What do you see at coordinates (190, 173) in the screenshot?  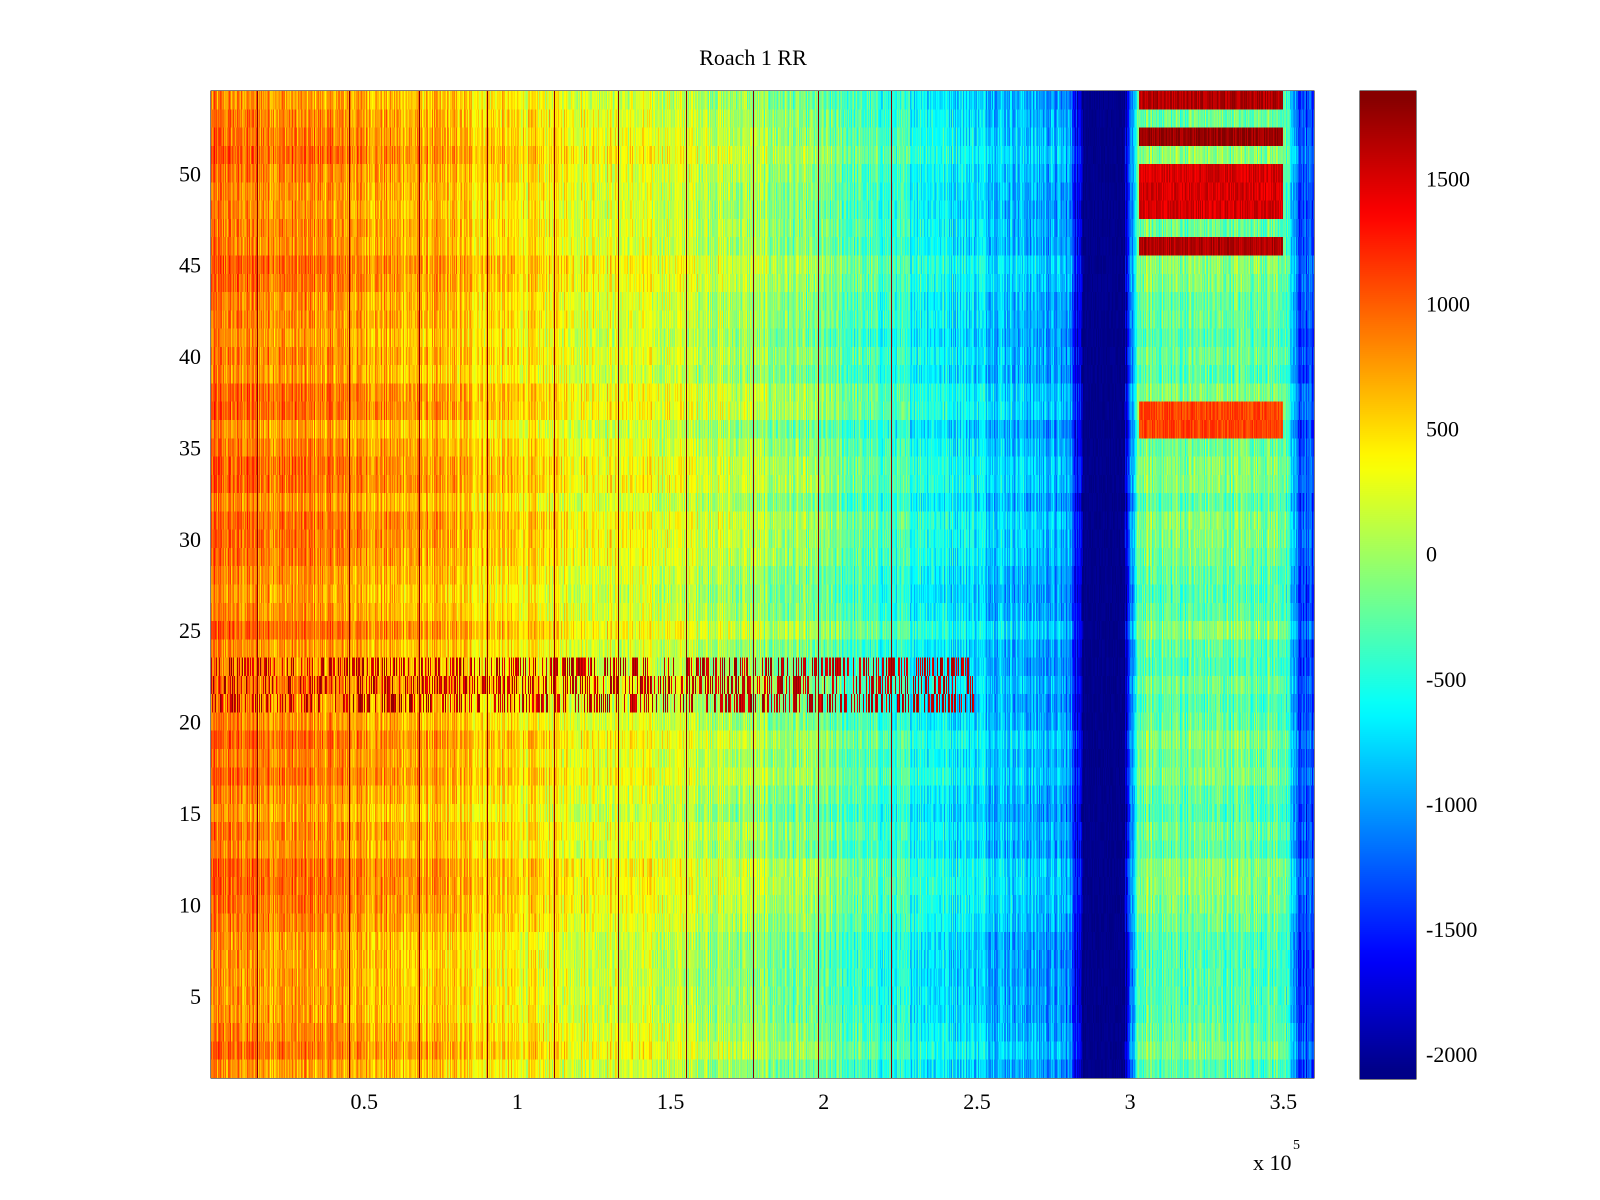 I see `y-tick-label: 50` at bounding box center [190, 173].